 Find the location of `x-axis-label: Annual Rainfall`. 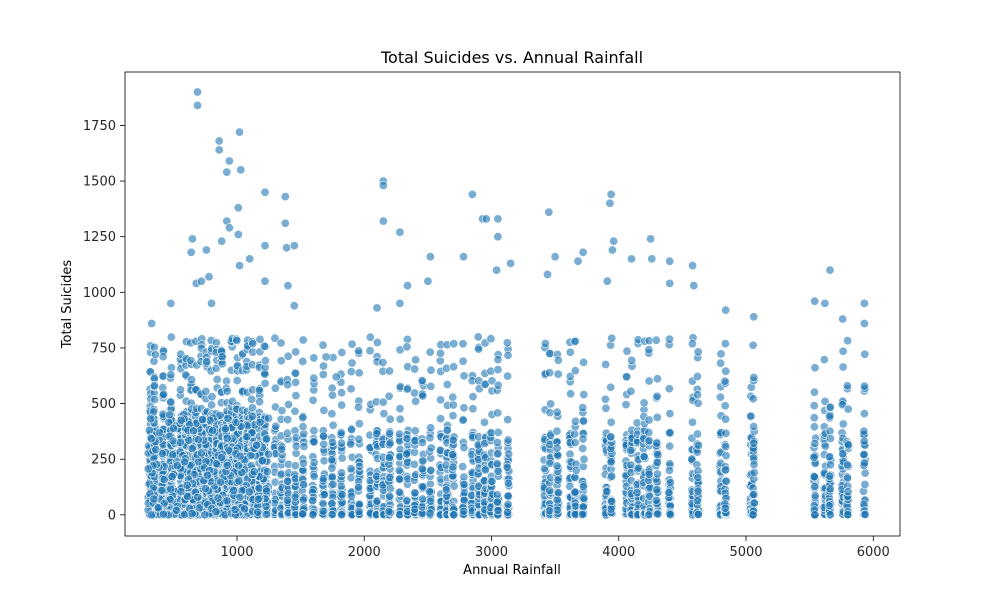

x-axis-label: Annual Rainfall is located at coordinates (512, 570).